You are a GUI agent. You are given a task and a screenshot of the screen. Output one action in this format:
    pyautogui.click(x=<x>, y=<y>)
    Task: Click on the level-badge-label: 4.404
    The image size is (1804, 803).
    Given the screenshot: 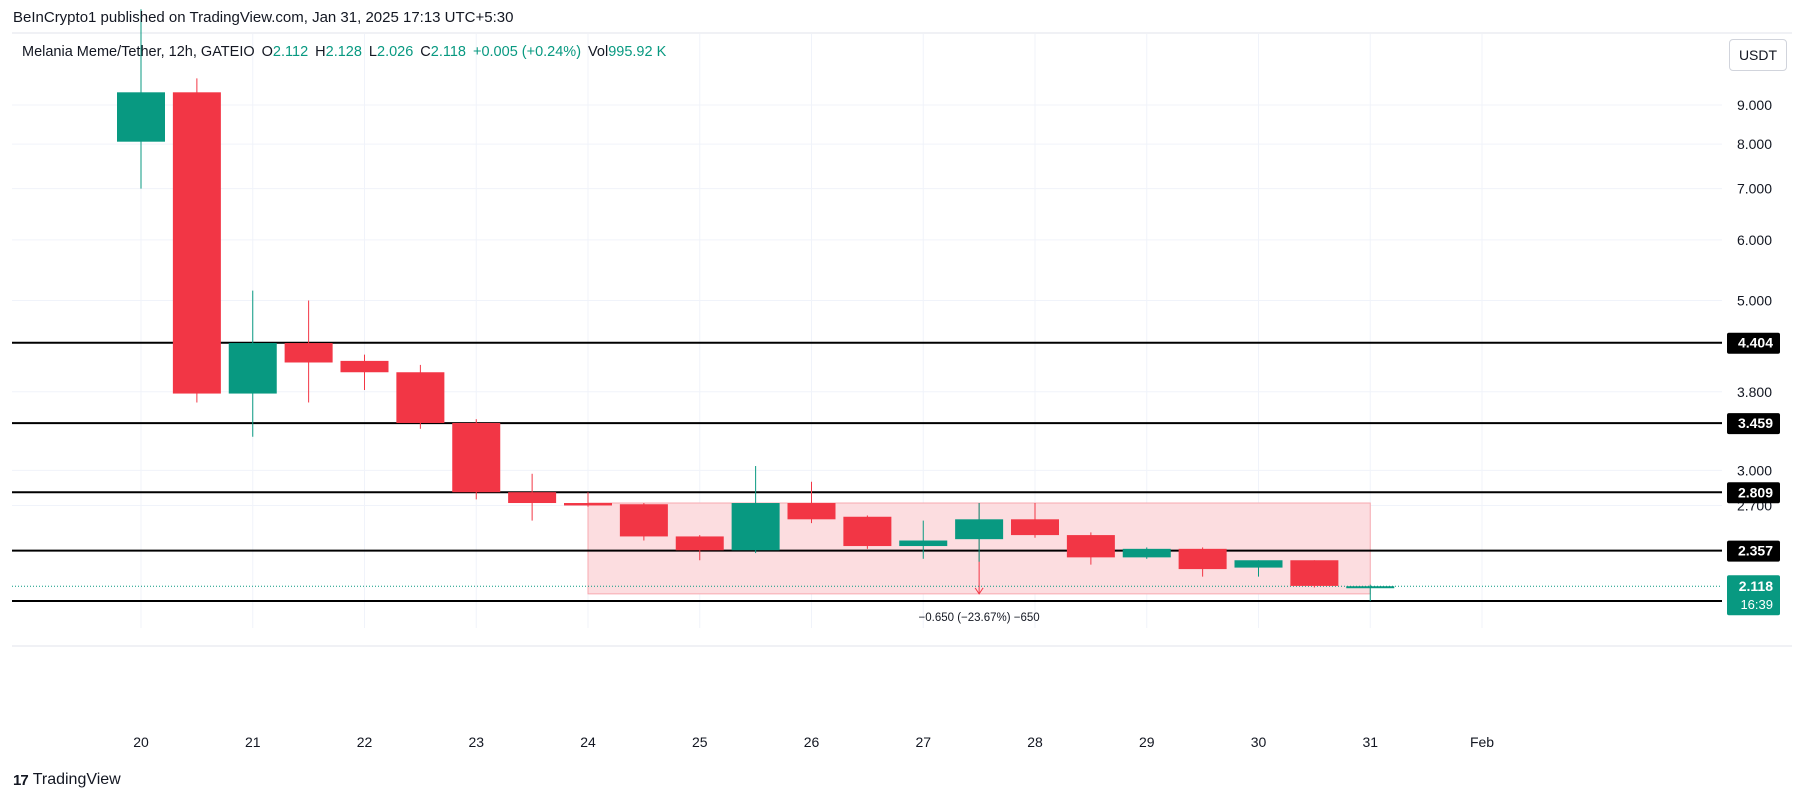 What is the action you would take?
    pyautogui.click(x=1755, y=343)
    